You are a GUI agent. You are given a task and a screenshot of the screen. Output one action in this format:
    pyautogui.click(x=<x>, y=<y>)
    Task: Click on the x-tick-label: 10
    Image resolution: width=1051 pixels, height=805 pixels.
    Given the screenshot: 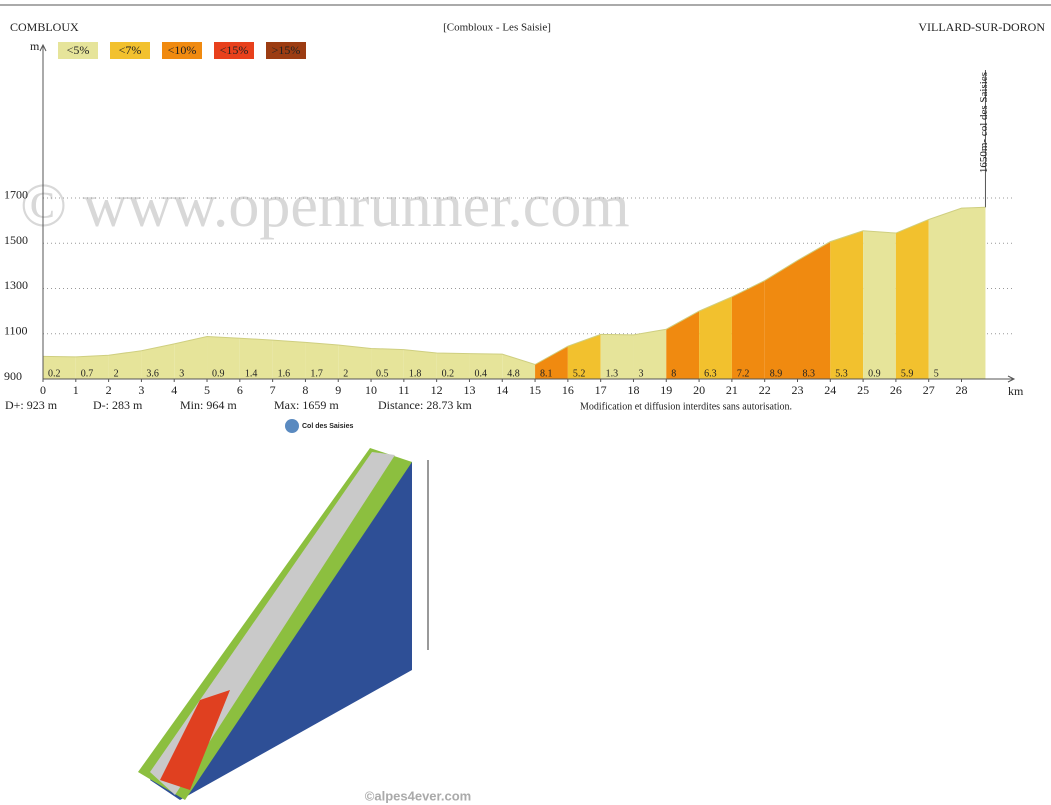 What is the action you would take?
    pyautogui.click(x=371, y=390)
    